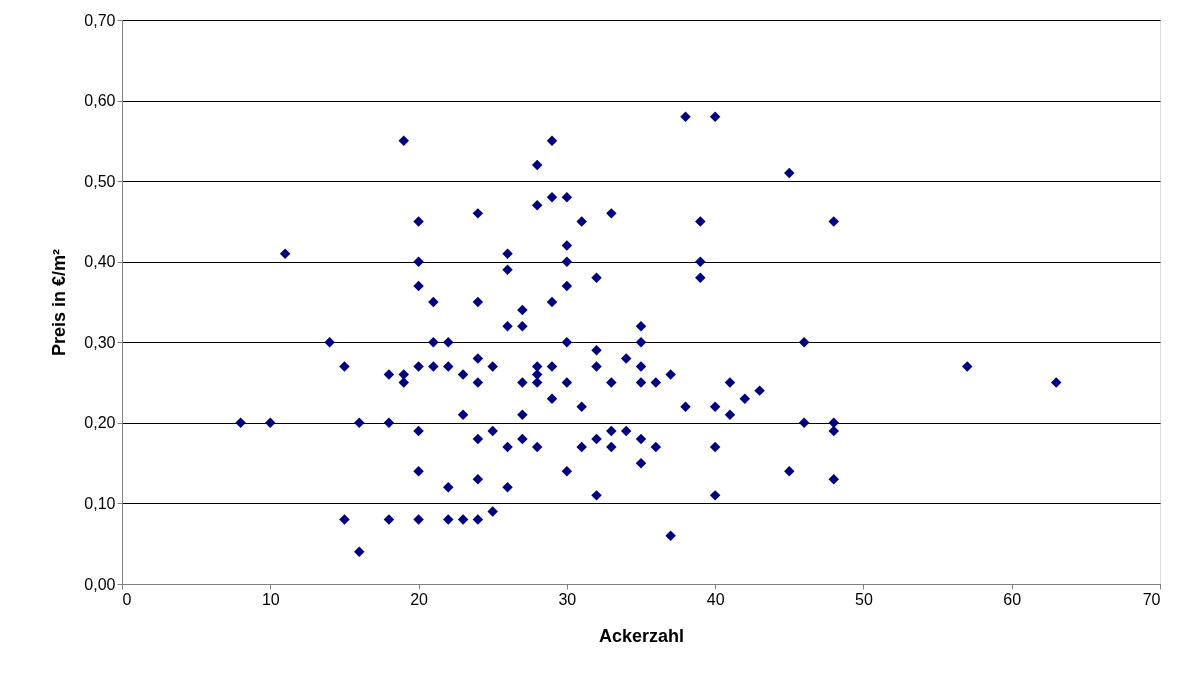  What do you see at coordinates (100, 101) in the screenshot?
I see `y-tick-label: 0,60` at bounding box center [100, 101].